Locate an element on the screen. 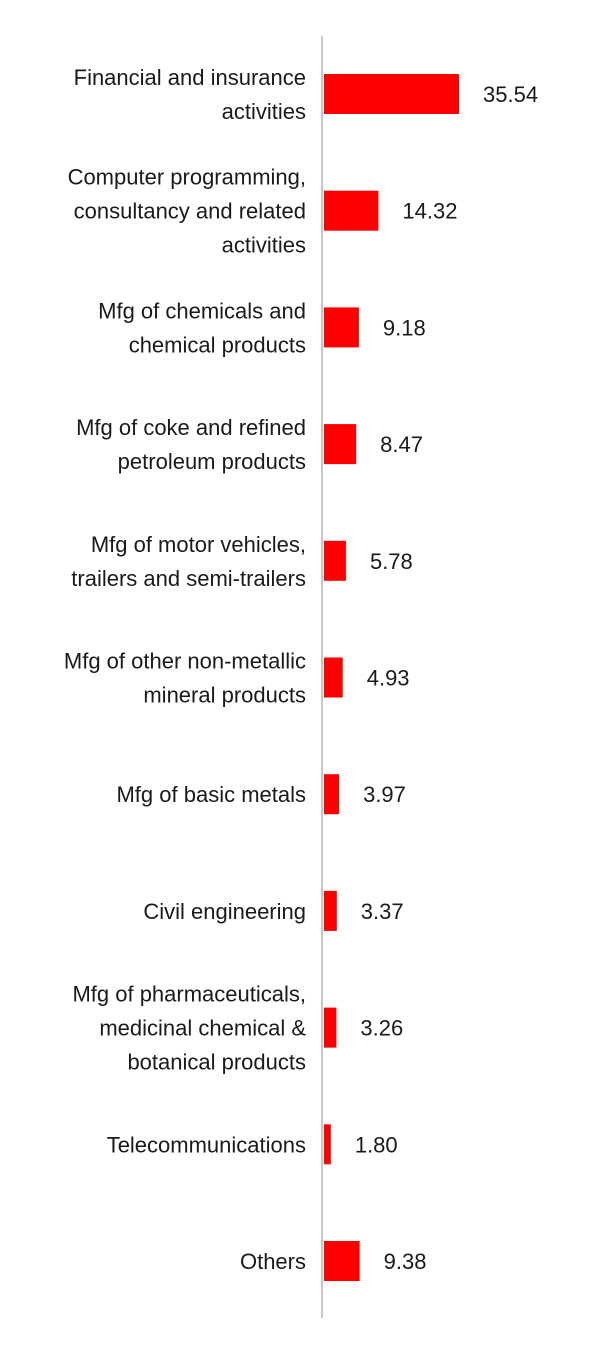 This screenshot has width=598, height=1355. category-label-line: Others is located at coordinates (273, 1261).